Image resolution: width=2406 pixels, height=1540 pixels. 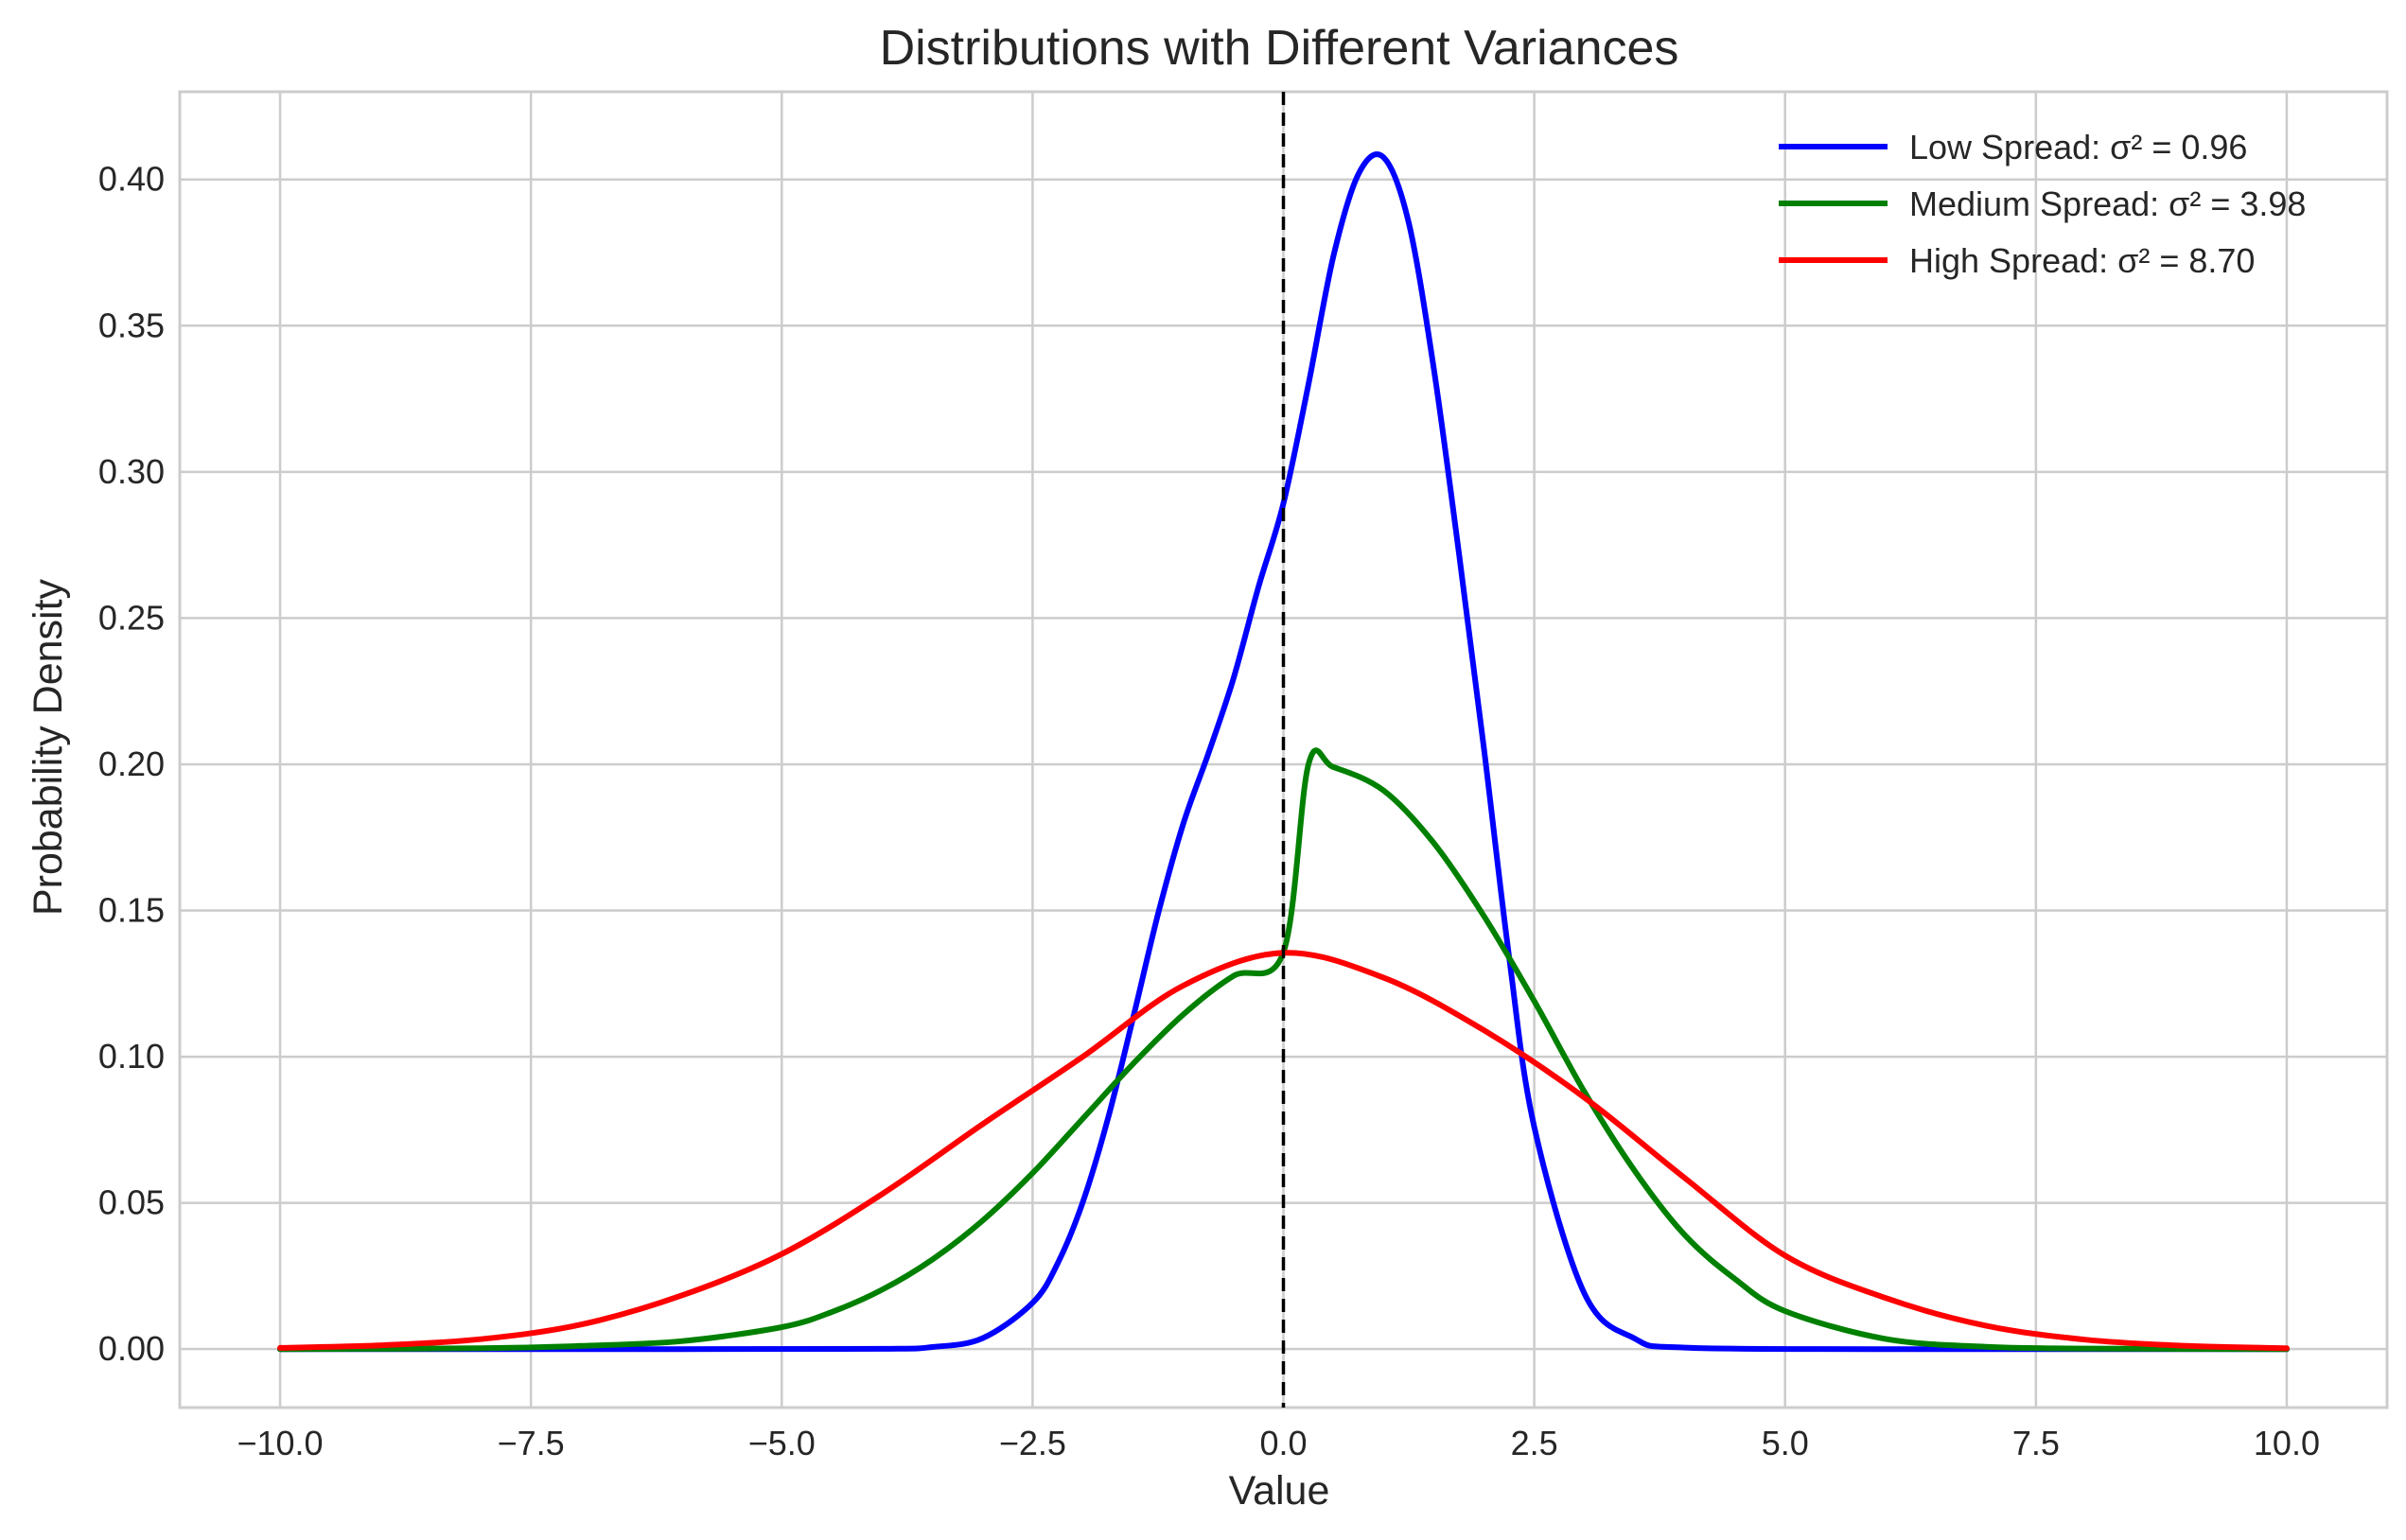 What do you see at coordinates (1279, 1491) in the screenshot?
I see `x-axis-title: Value` at bounding box center [1279, 1491].